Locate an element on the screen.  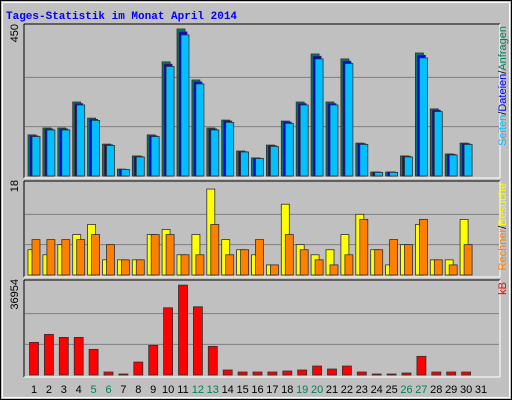
x-tick-label: 24 is located at coordinates (377, 390).